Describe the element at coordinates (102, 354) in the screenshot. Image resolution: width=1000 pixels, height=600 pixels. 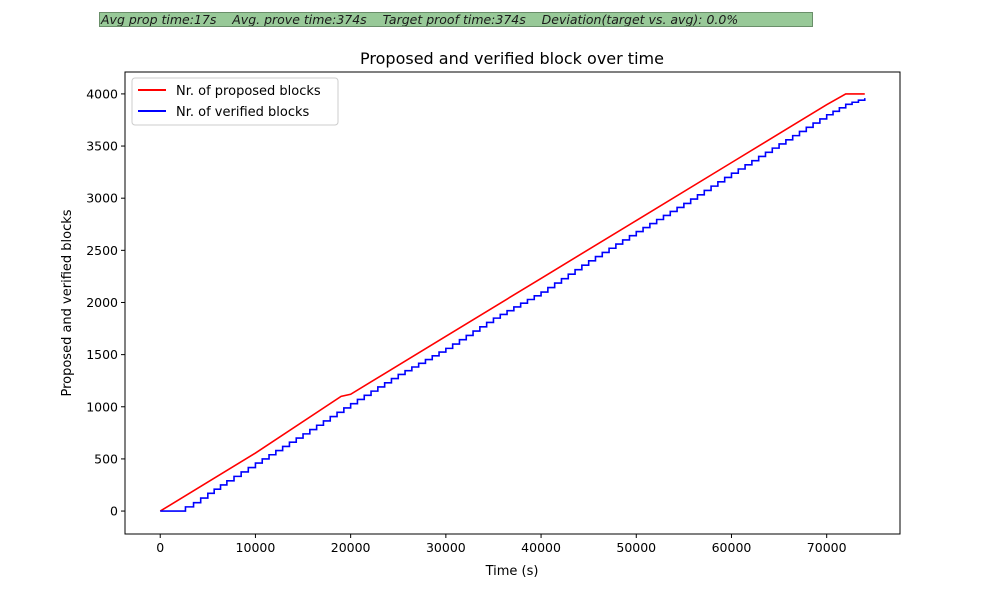
I see `y-tick-label: 1500` at that location.